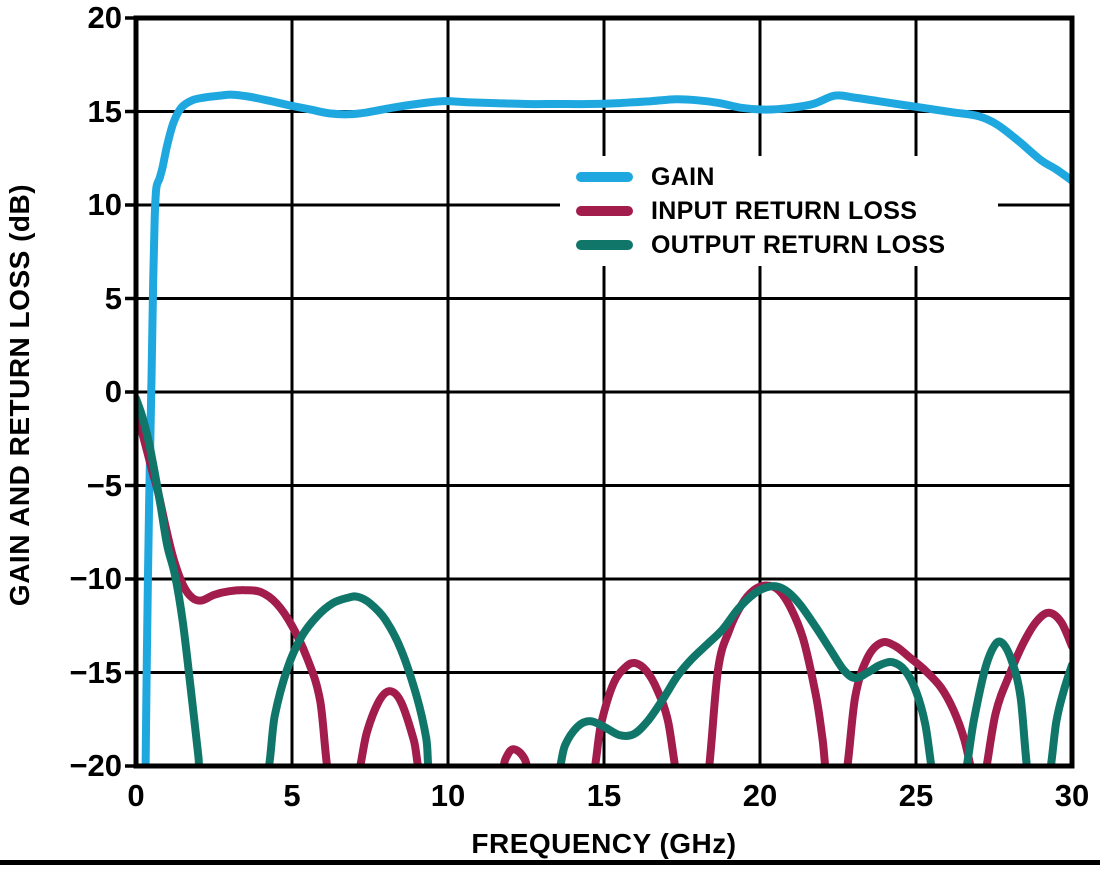  Describe the element at coordinates (798, 244) in the screenshot. I see `legend-label-output-return-loss: OUTPUT RETURN LOSS` at that location.